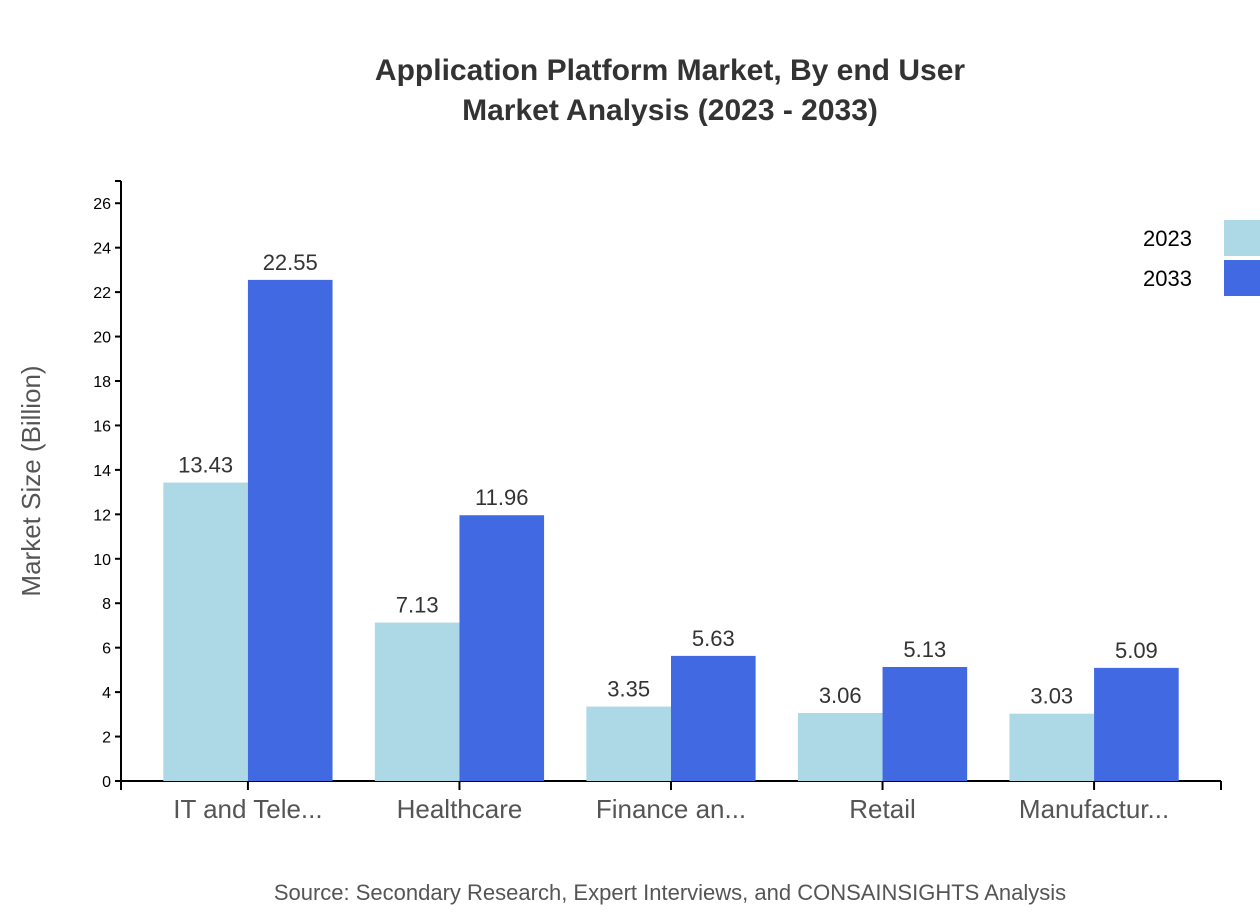  Describe the element at coordinates (102, 560) in the screenshot. I see `y-tick-label: 10` at that location.